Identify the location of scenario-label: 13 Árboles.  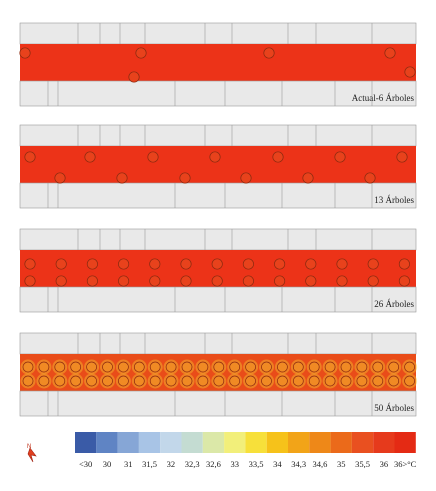
(394, 200).